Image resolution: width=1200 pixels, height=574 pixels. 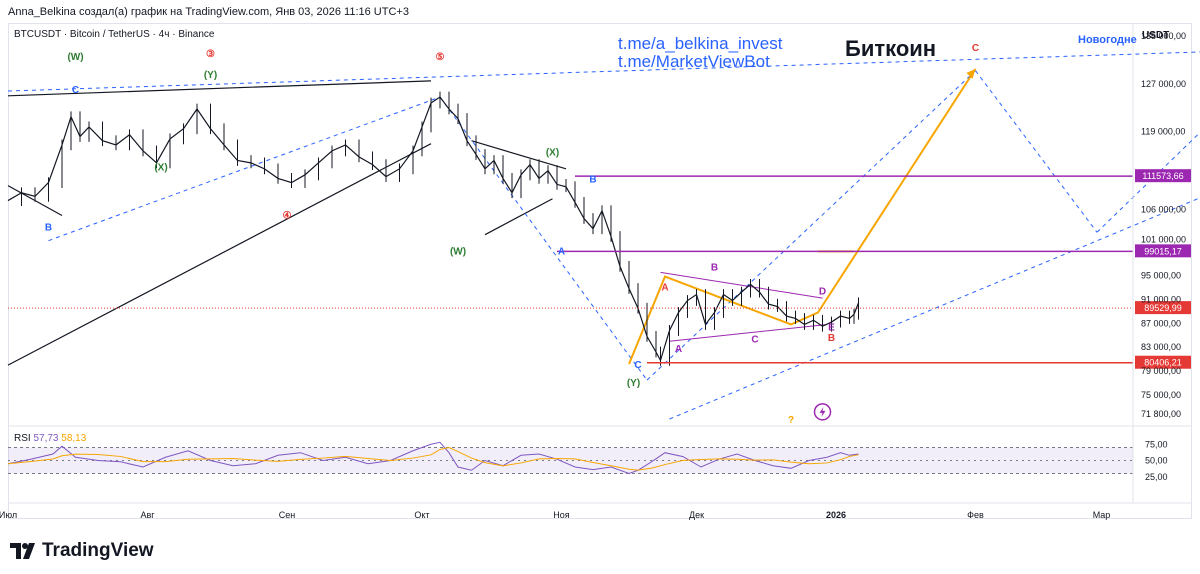 What do you see at coordinates (1156, 461) in the screenshot?
I see `rsi-tick-label: 50,00` at bounding box center [1156, 461].